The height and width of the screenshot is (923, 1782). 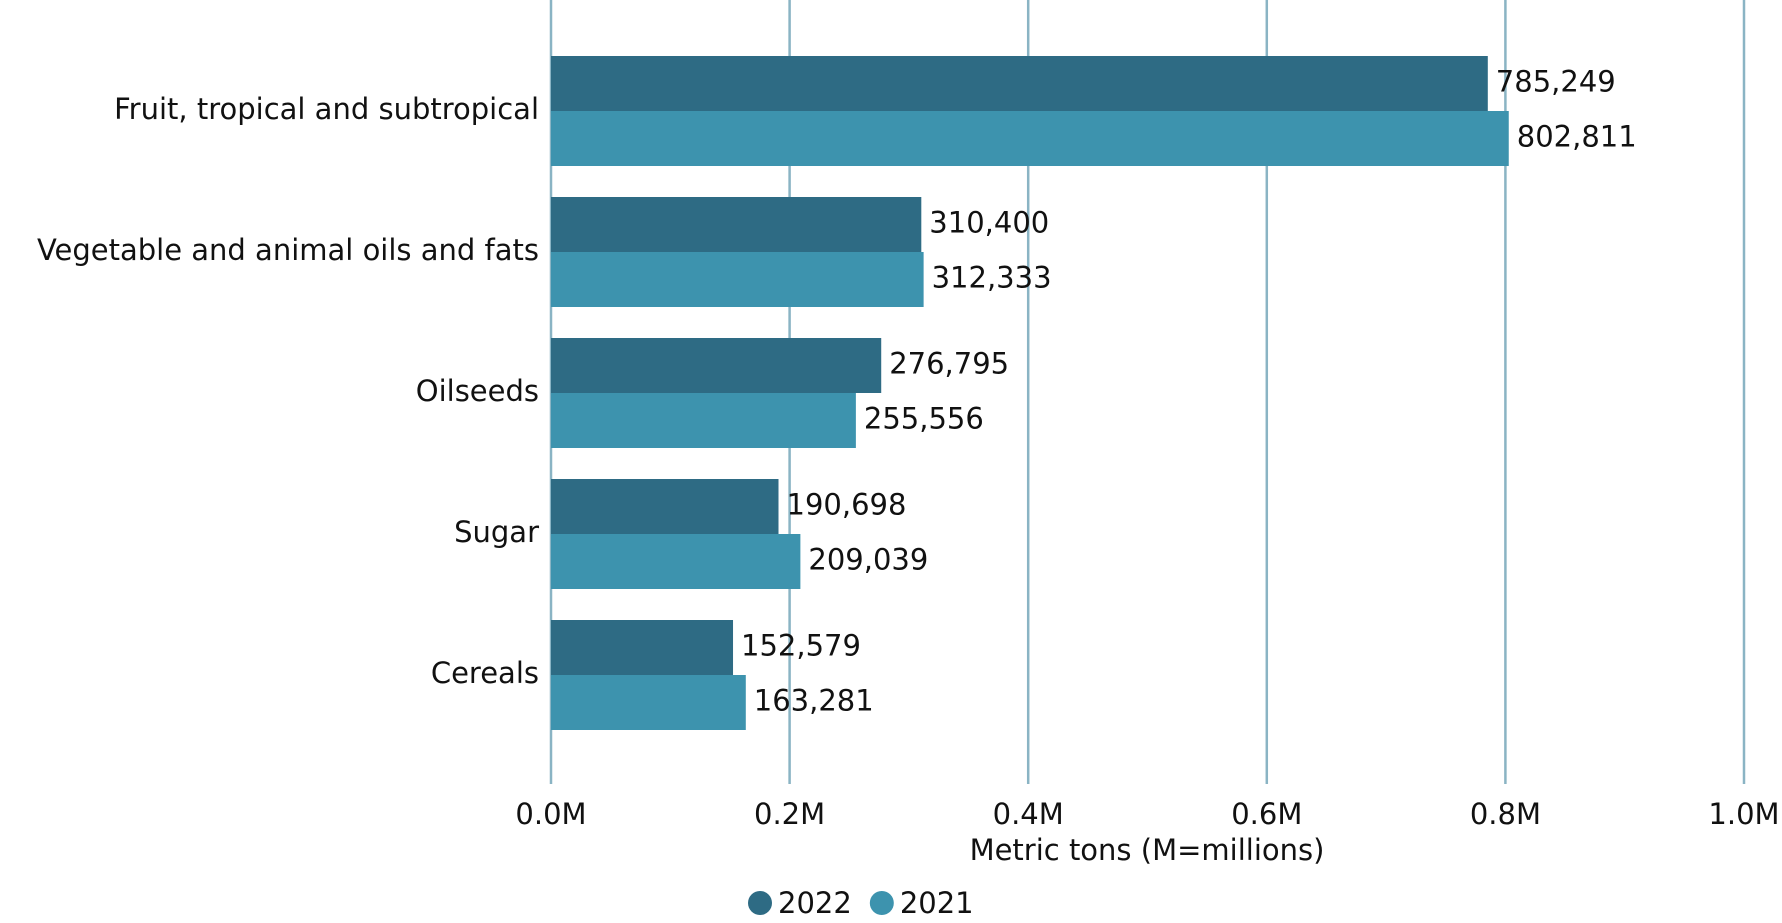 What do you see at coordinates (1266, 814) in the screenshot?
I see `x-tick-label: 0.6M` at bounding box center [1266, 814].